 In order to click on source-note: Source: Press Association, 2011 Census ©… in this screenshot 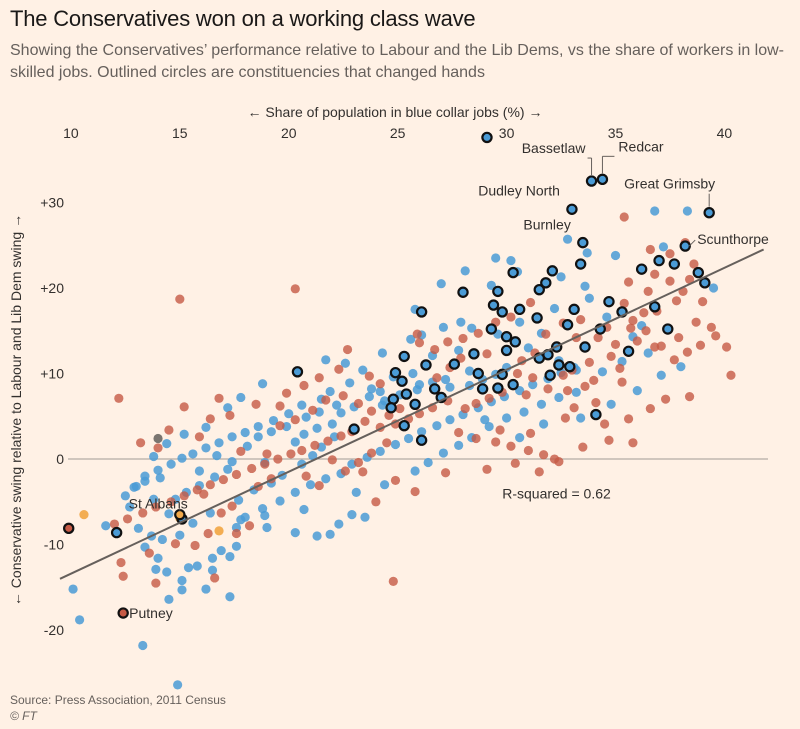, I will do `click(118, 708)`.